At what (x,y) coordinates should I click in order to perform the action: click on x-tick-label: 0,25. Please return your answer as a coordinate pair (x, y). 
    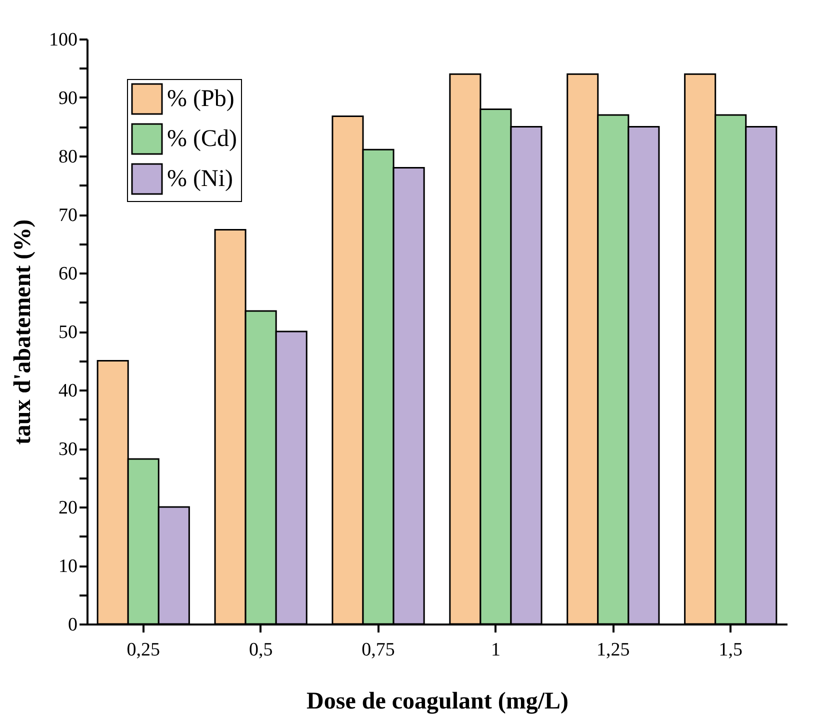
    Looking at the image, I should click on (143, 650).